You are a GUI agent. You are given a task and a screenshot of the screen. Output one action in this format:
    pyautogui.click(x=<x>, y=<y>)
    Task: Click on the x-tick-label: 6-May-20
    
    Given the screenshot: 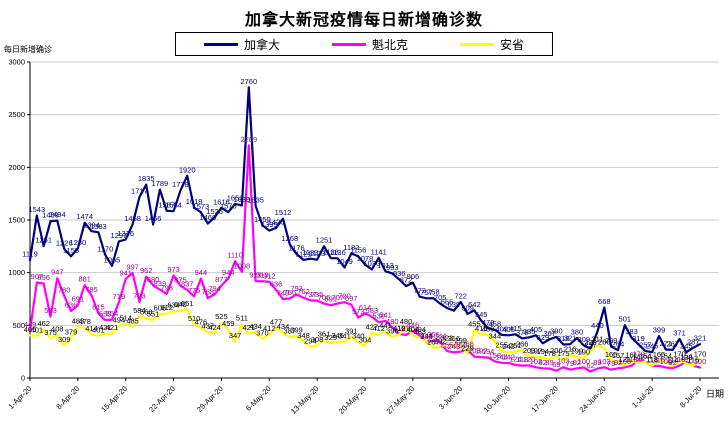 What is the action you would take?
    pyautogui.click(x=258, y=398)
    